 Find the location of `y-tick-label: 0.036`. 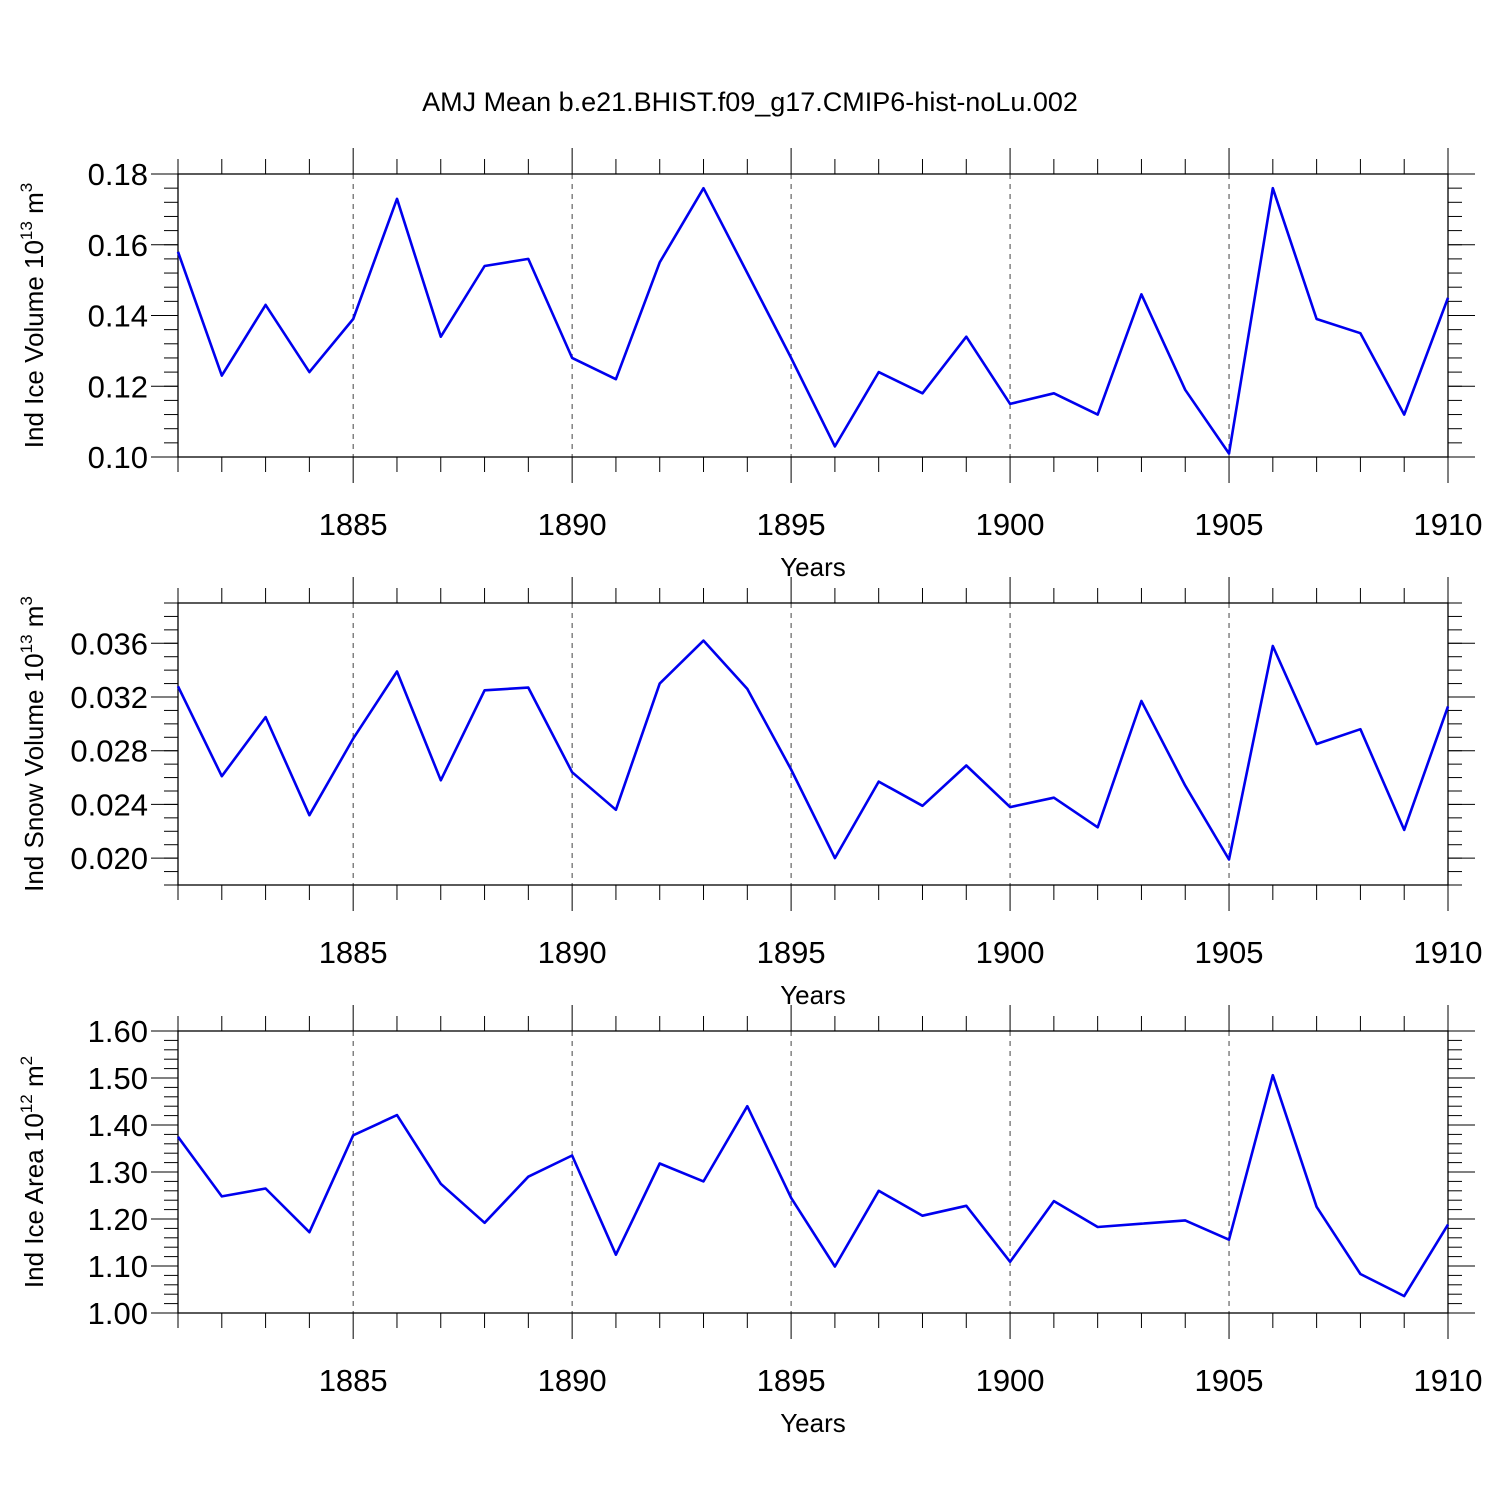

y-tick-label: 0.036 is located at coordinates (109, 643).